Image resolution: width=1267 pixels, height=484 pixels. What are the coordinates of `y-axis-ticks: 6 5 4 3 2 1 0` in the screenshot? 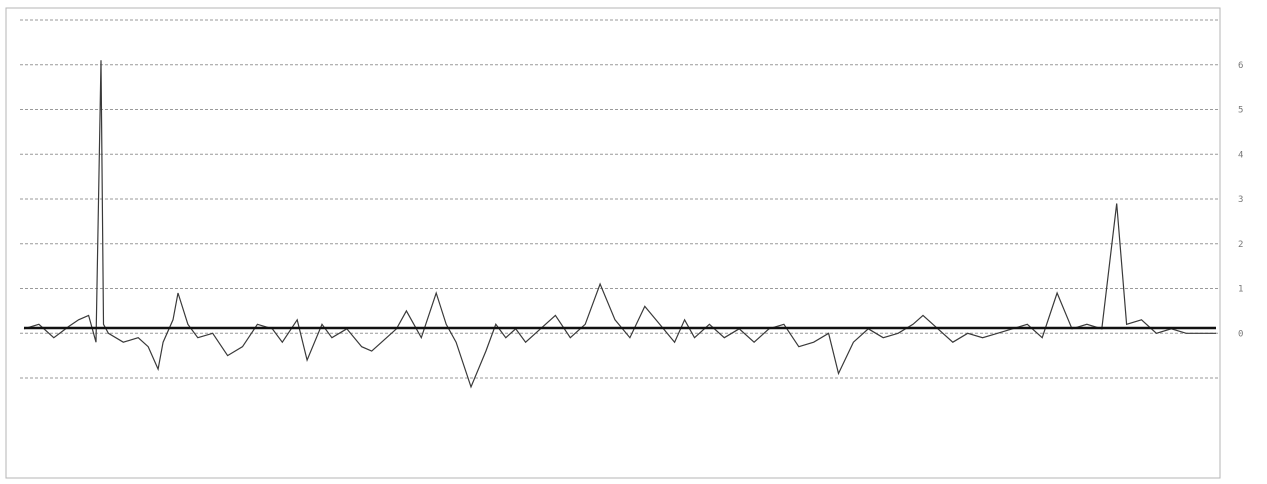 It's located at (1240, 200).